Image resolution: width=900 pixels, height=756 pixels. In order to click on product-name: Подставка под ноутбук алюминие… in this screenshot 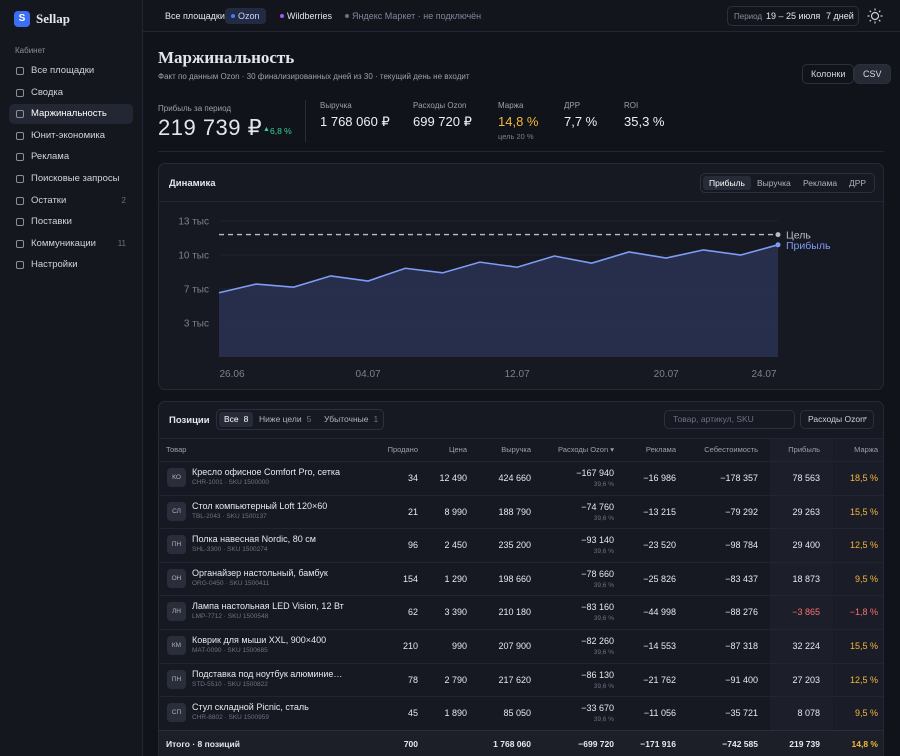, I will do `click(267, 673)`.